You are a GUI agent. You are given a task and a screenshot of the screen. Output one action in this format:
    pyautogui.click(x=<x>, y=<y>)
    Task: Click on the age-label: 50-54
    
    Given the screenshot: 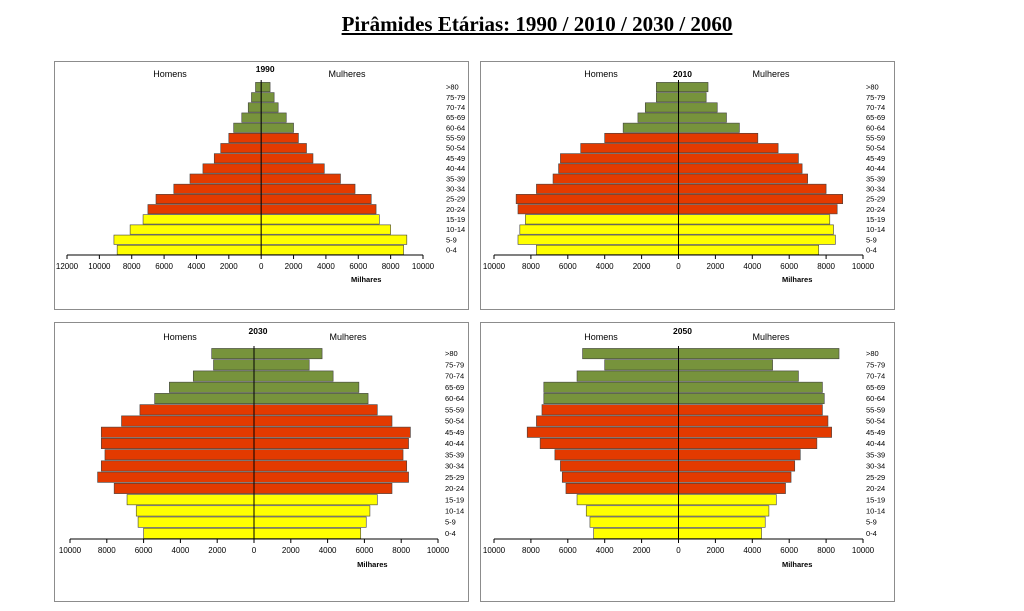 What is the action you would take?
    pyautogui.click(x=875, y=148)
    